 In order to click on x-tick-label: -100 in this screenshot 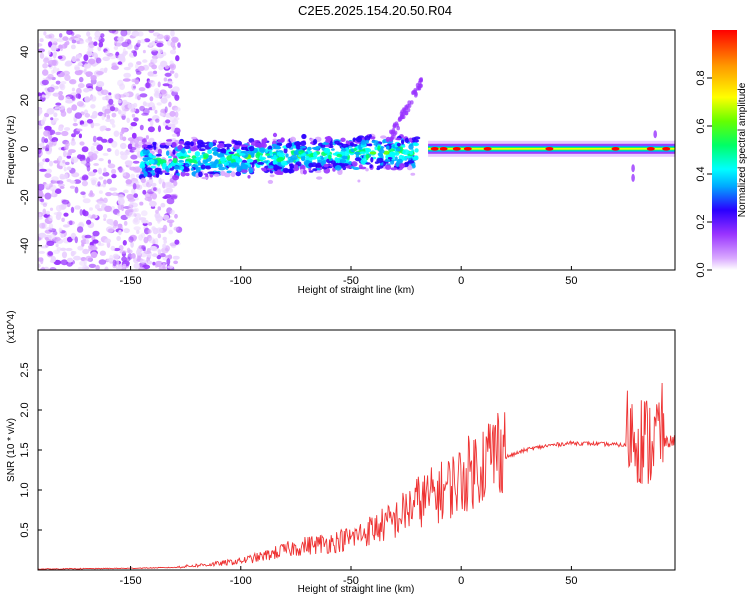, I will do `click(241, 281)`.